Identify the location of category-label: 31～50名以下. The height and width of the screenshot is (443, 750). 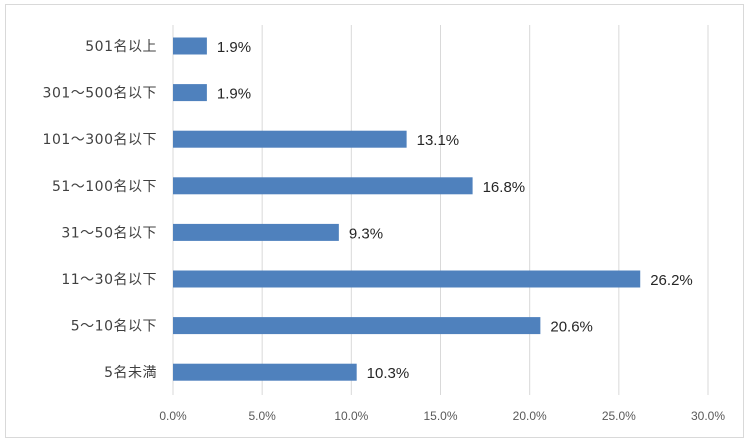
(109, 233).